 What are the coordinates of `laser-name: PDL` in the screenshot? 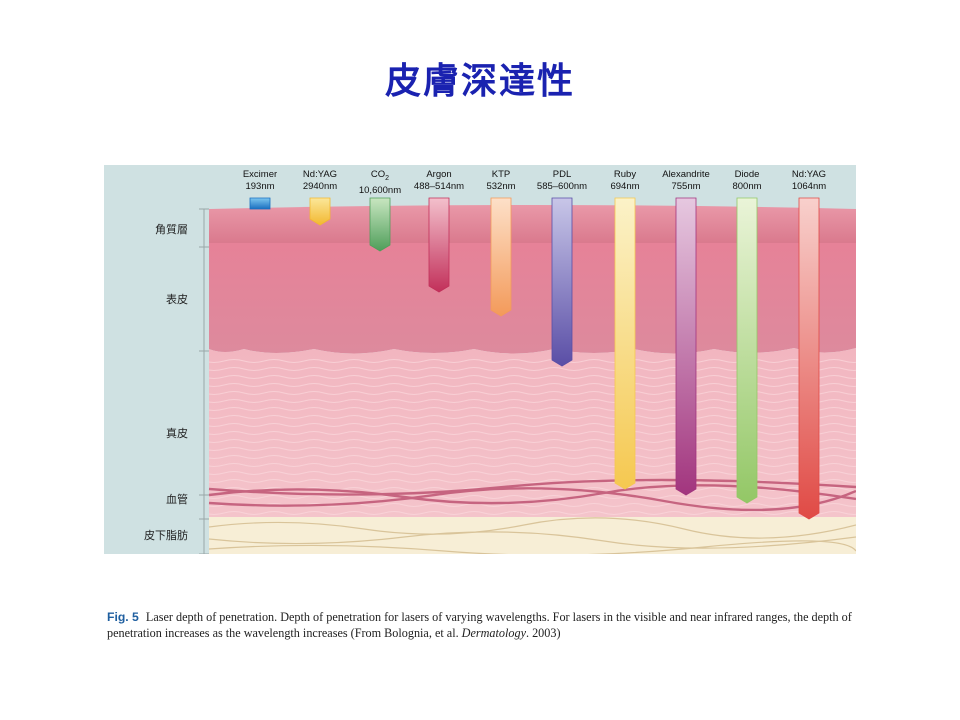 It's located at (562, 174).